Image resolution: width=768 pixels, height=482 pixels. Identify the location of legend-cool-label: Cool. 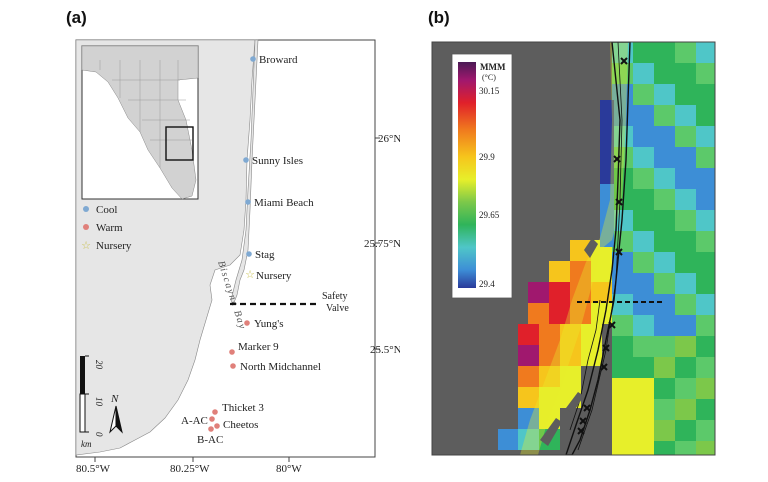
(106, 210).